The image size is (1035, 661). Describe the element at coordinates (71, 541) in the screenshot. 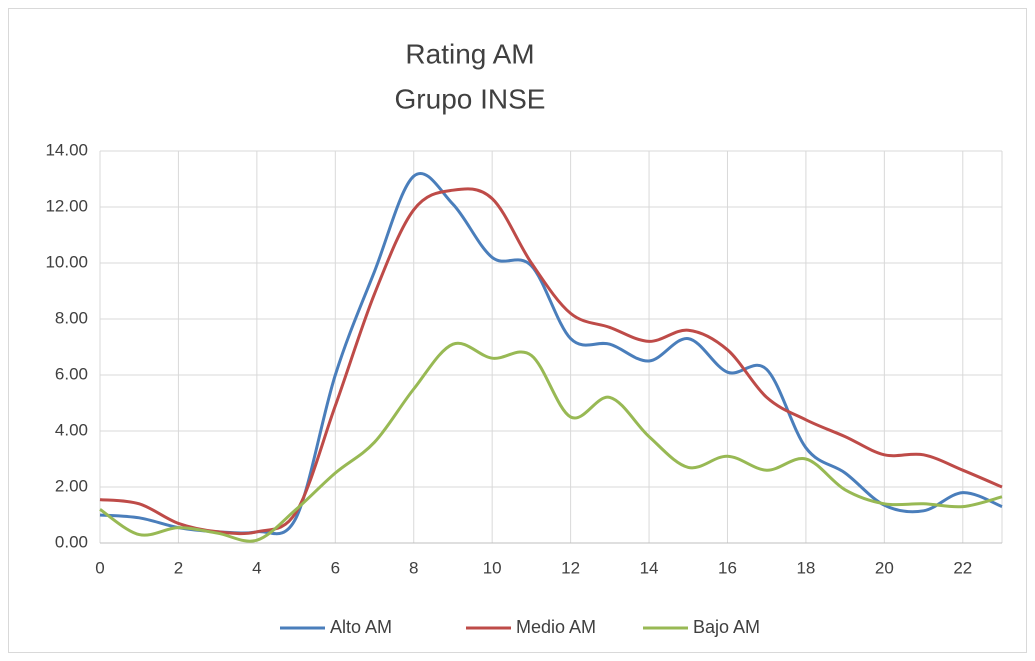

I see `y-tick-label: 0.00` at that location.